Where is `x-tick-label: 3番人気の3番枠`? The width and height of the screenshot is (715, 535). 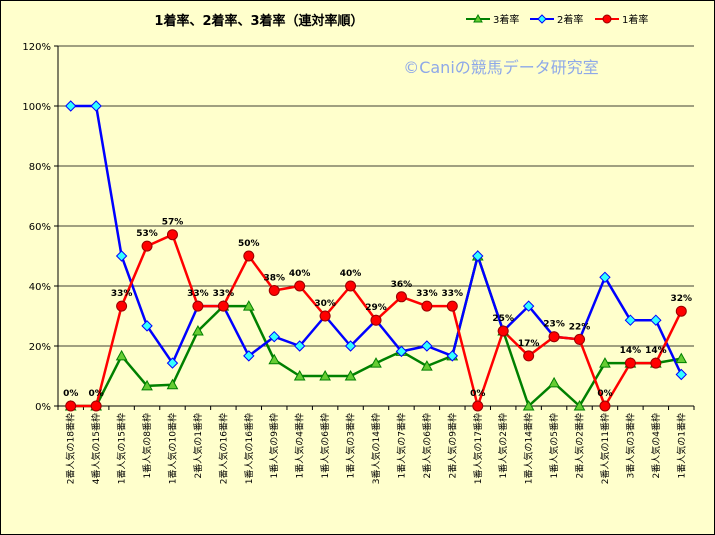
x-tick-label: 3番人気の3番枠 is located at coordinates (630, 445).